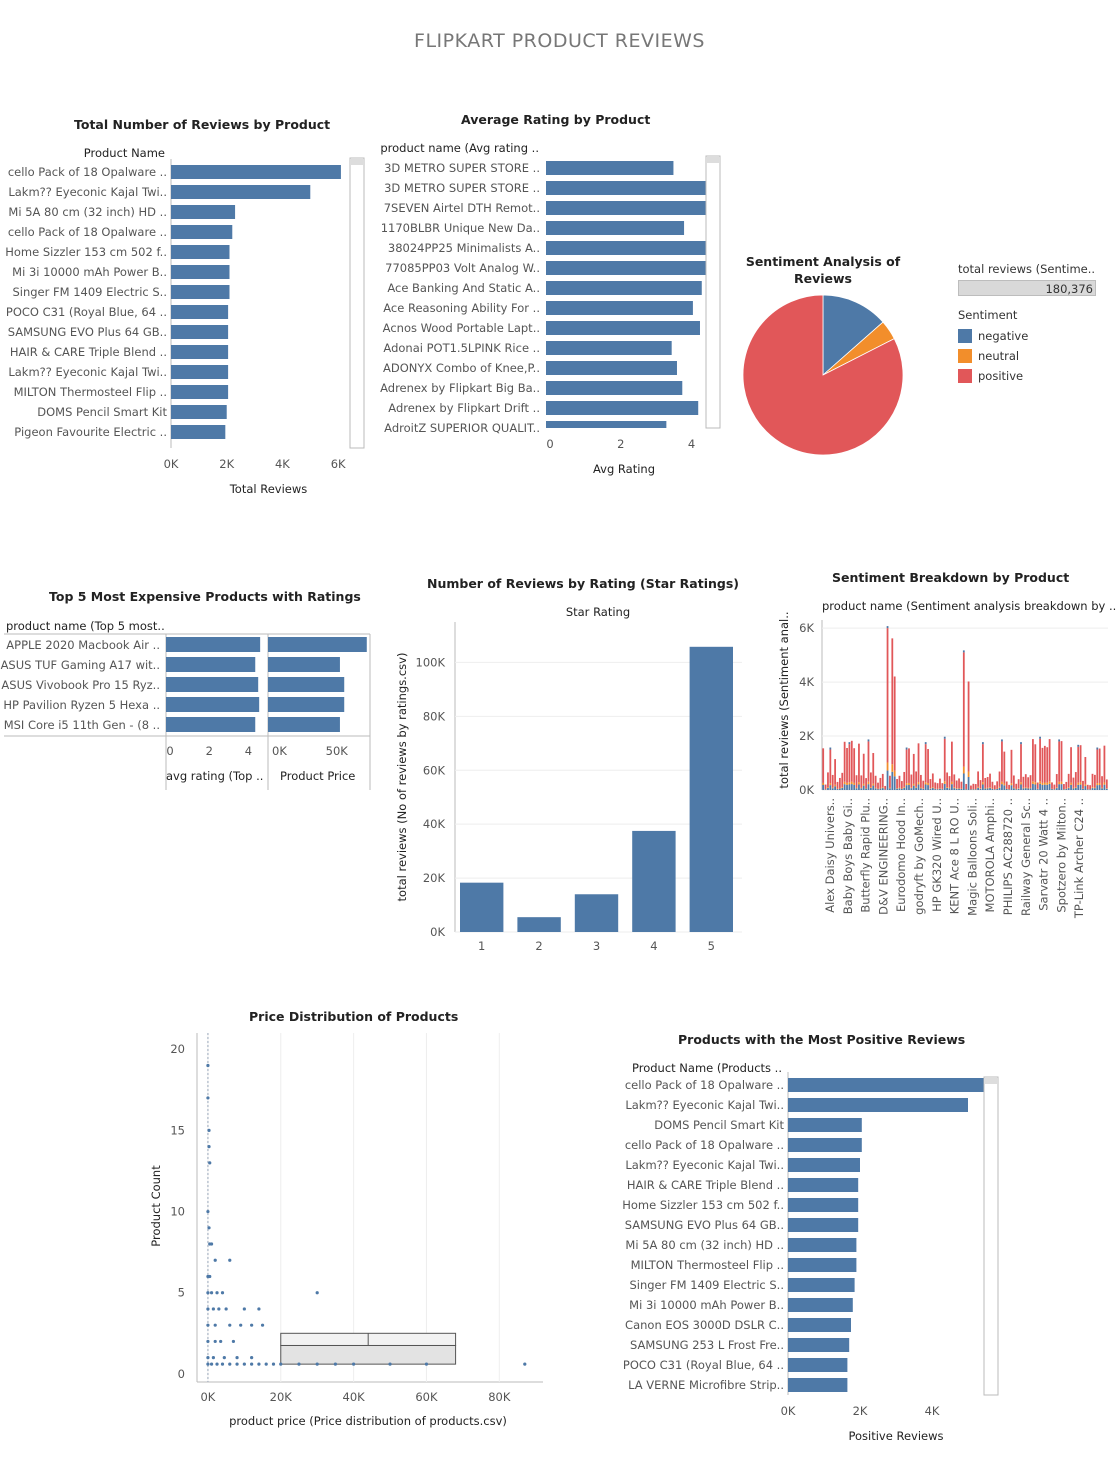 The image size is (1119, 1459). What do you see at coordinates (713, 160) in the screenshot?
I see `avg-rating-scrollbar-thumb` at bounding box center [713, 160].